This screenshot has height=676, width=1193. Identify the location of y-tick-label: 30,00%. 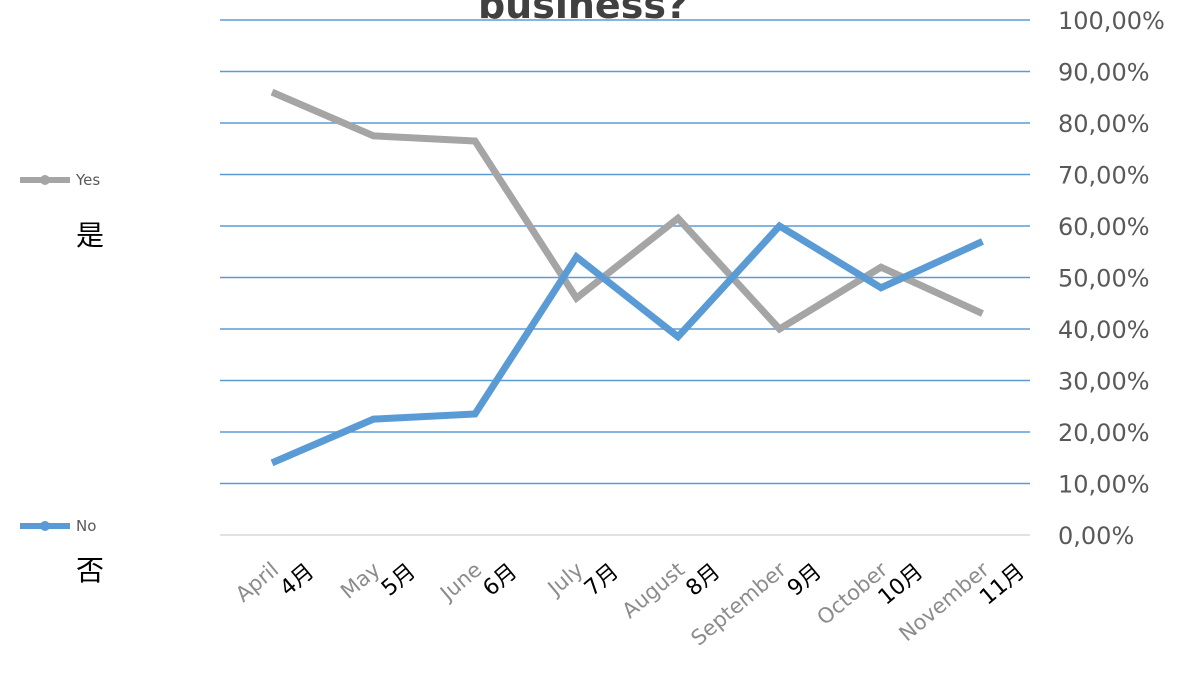
(1104, 382).